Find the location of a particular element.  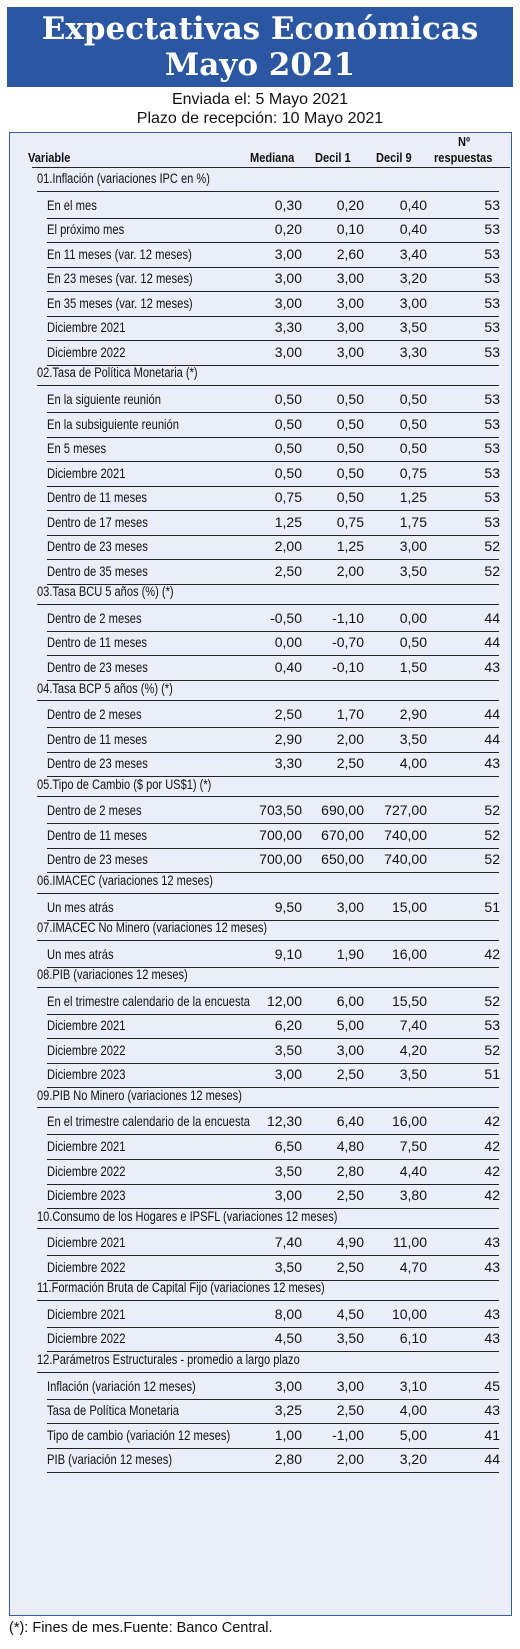

mediana-value: 4,50 is located at coordinates (288, 1338).